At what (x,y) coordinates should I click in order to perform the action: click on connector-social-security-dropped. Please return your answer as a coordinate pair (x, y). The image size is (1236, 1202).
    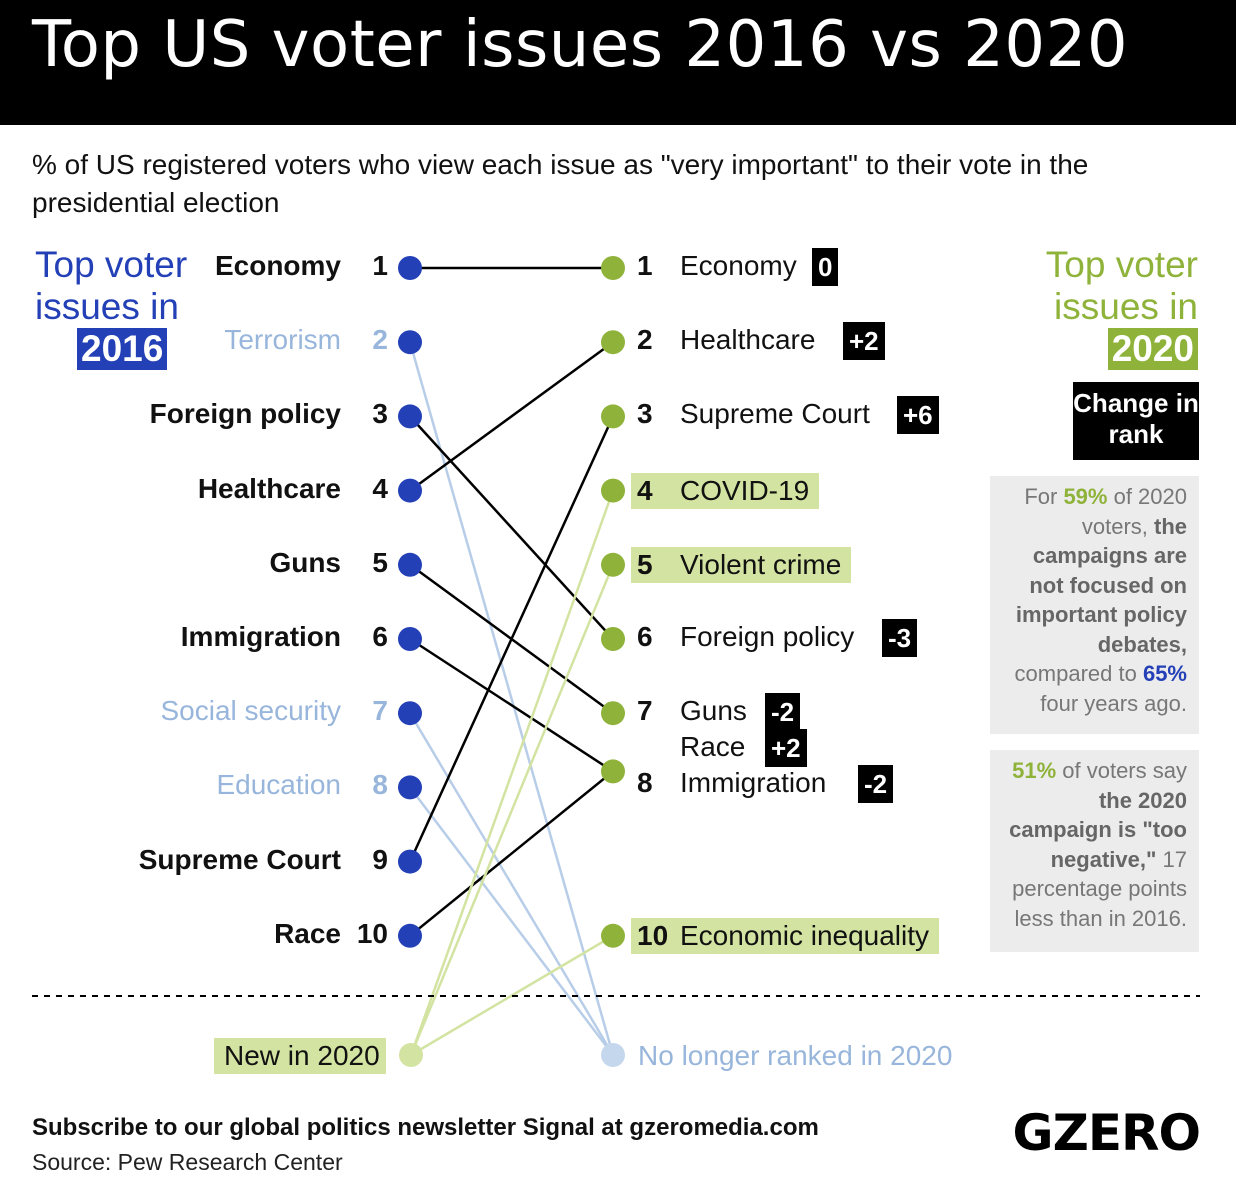
    Looking at the image, I should click on (511, 884).